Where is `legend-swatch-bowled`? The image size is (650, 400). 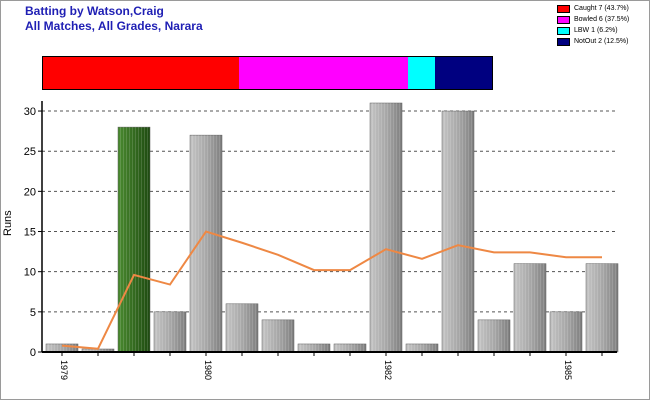 legend-swatch-bowled is located at coordinates (563, 20).